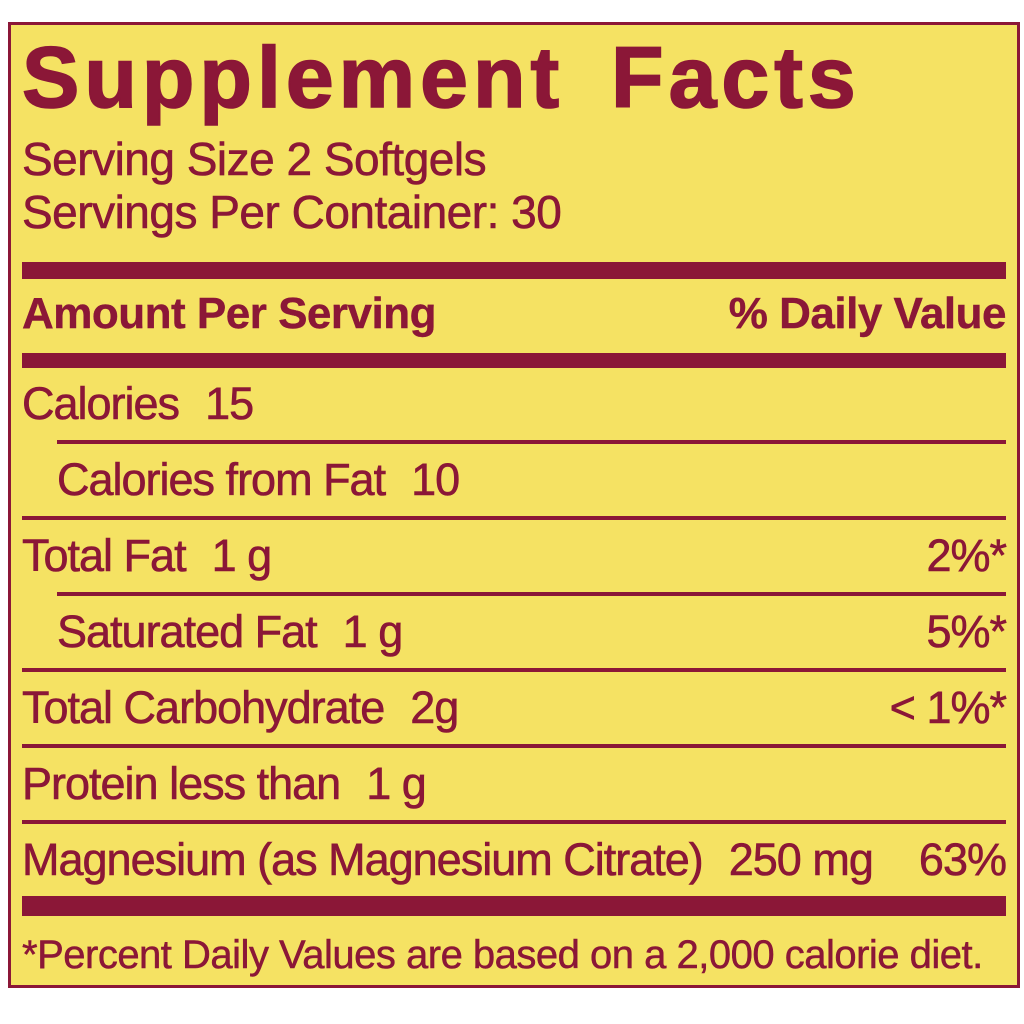 The height and width of the screenshot is (1024, 1024). Describe the element at coordinates (204, 708) in the screenshot. I see `nutrient-name: Total Carbohydrate` at that location.